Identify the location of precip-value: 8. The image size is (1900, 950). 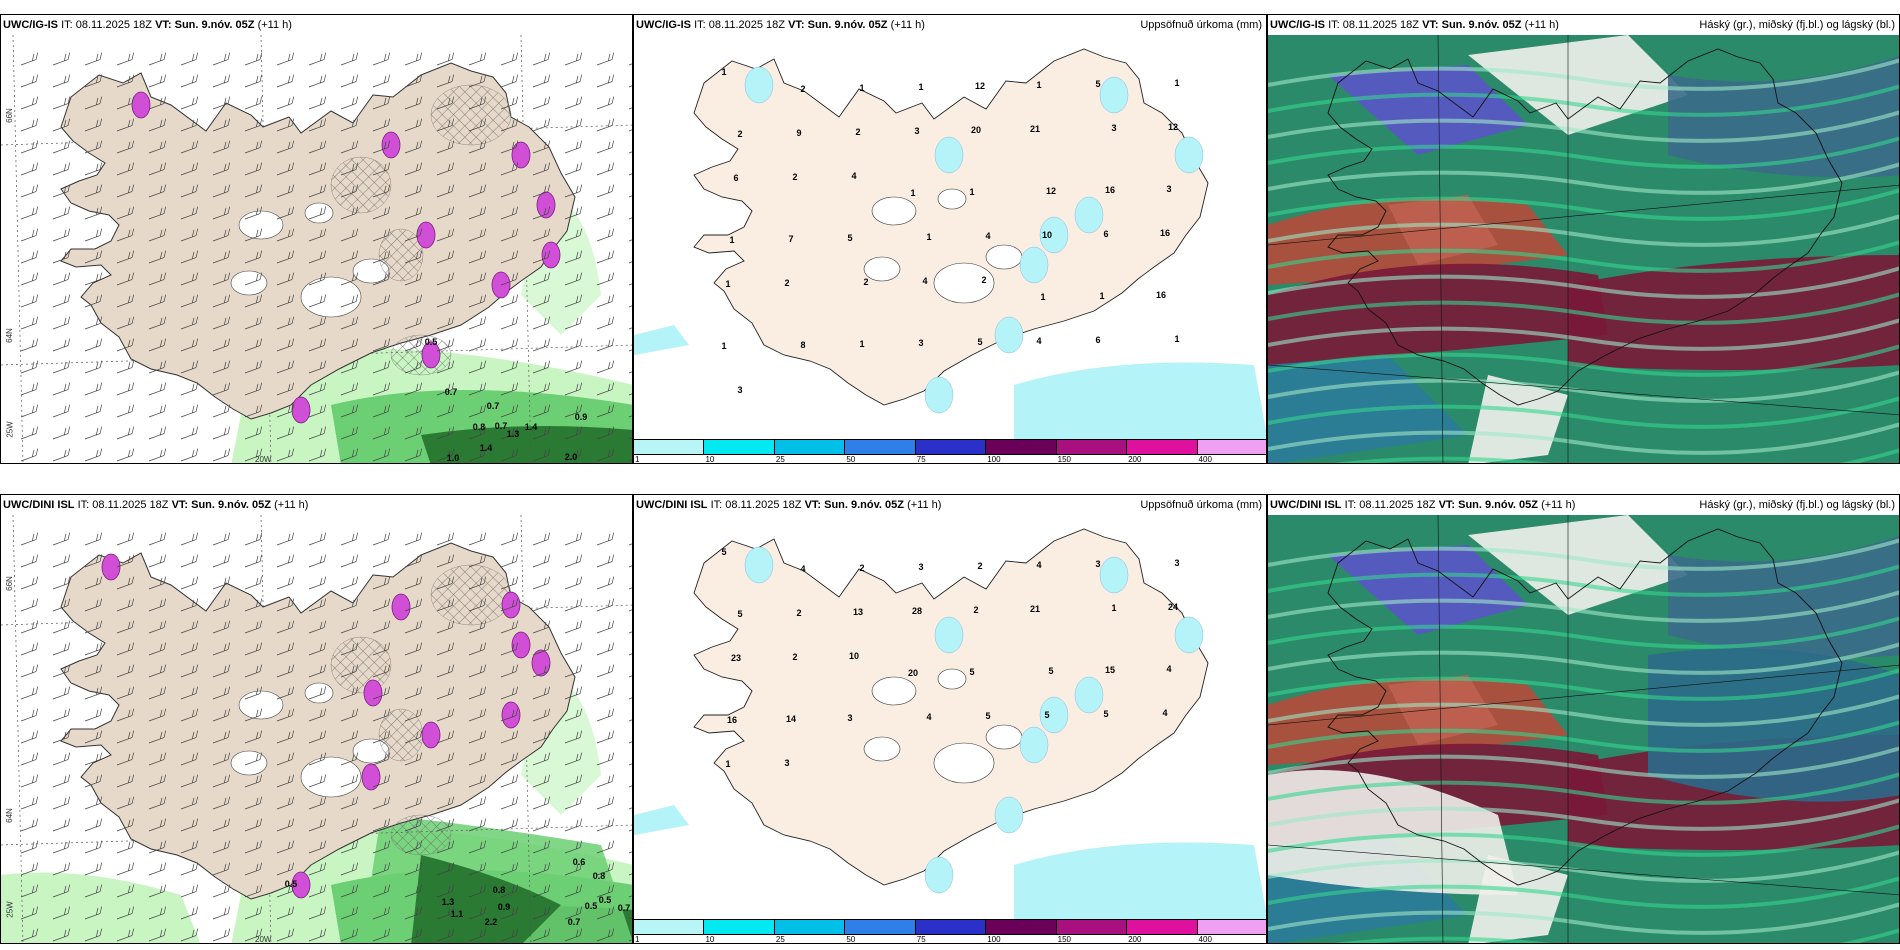
(802, 345).